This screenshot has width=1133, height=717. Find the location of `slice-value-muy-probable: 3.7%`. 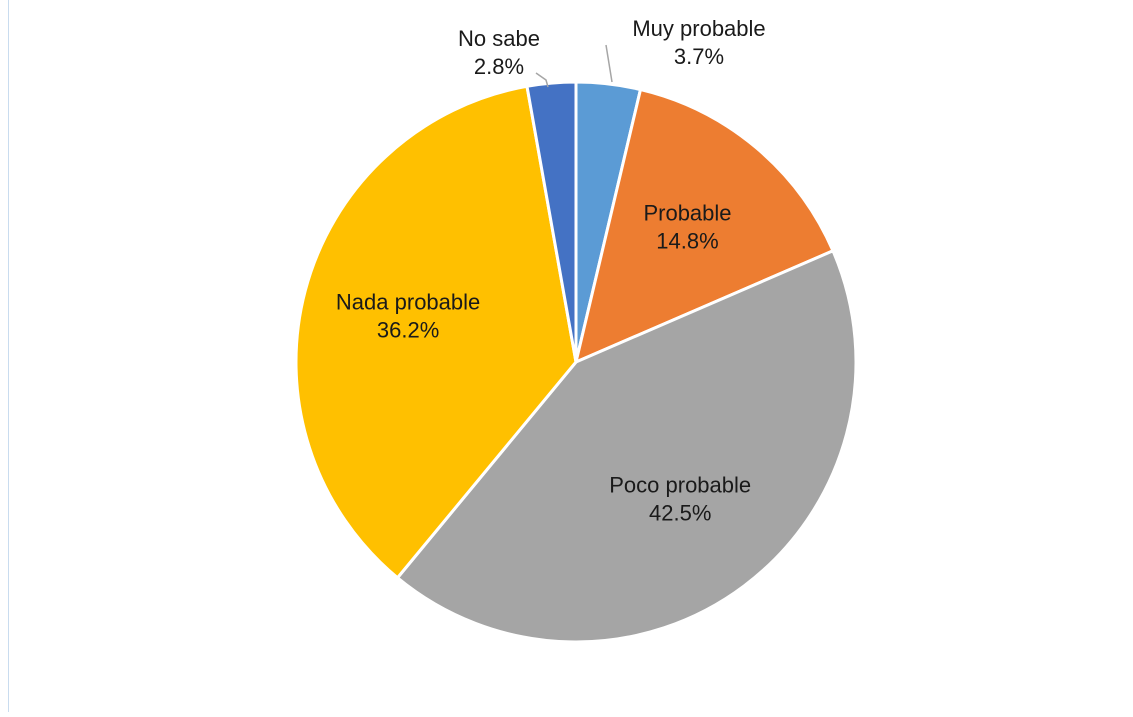

slice-value-muy-probable: 3.7% is located at coordinates (699, 56).